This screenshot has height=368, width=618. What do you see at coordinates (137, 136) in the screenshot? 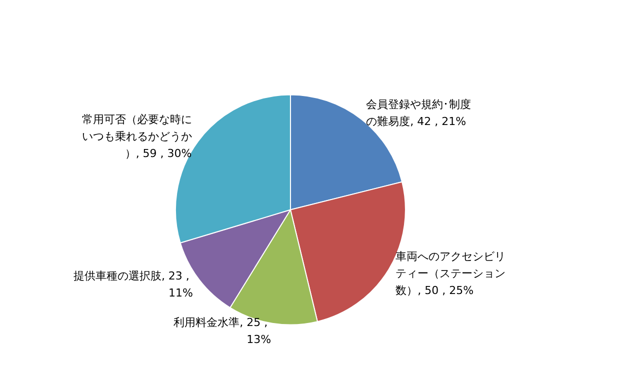
I see `slice-label: 常用可否（必要な時にいつも乗れるかどうか）, 59 , 30%` at bounding box center [137, 136].